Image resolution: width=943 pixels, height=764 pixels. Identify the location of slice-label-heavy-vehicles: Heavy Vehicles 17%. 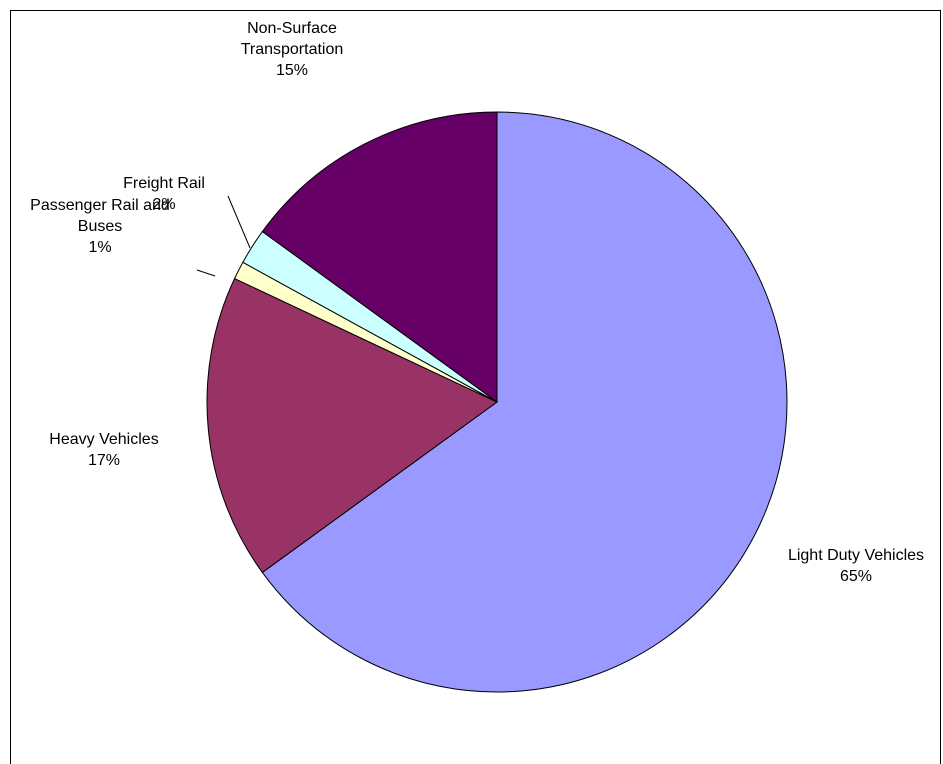
(103, 450).